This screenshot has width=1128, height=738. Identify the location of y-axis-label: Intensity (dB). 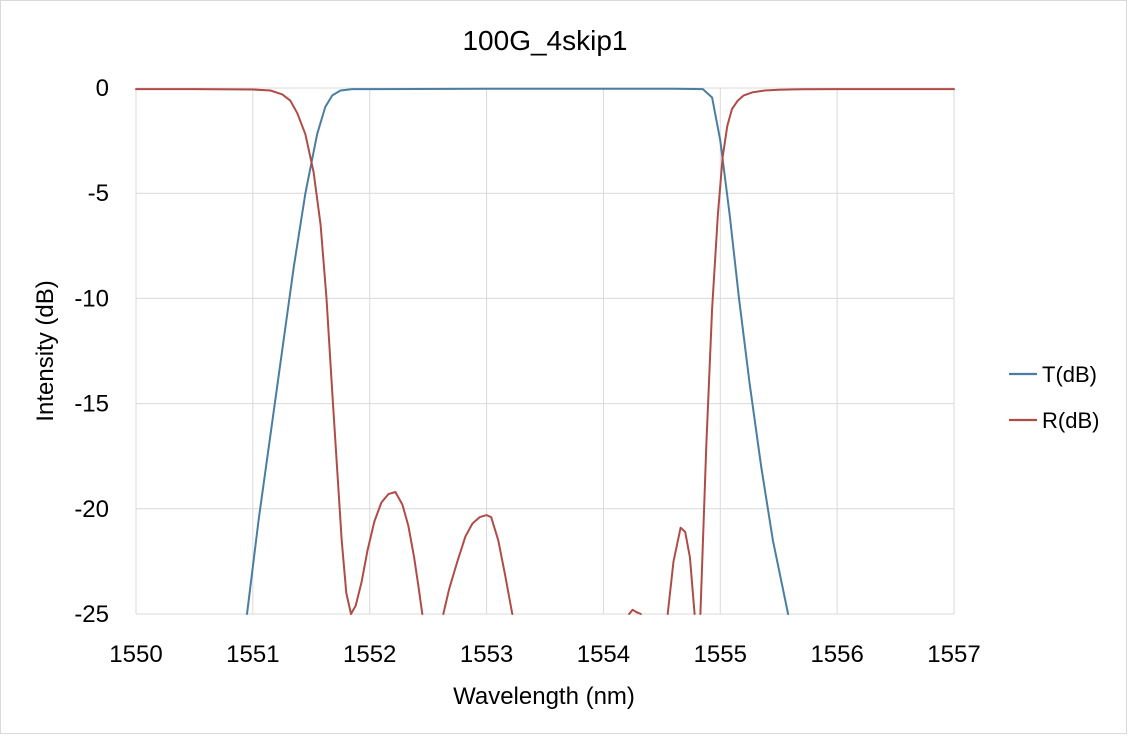
(45, 350).